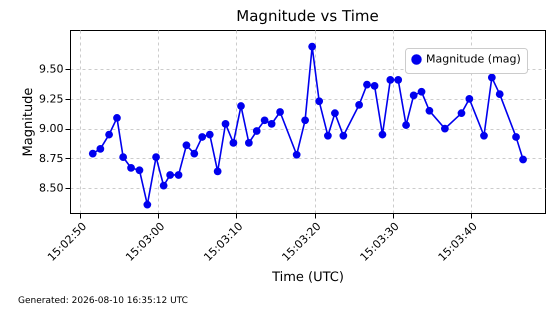  What do you see at coordinates (51, 158) in the screenshot?
I see `y-tick-label: 8.75` at bounding box center [51, 158].